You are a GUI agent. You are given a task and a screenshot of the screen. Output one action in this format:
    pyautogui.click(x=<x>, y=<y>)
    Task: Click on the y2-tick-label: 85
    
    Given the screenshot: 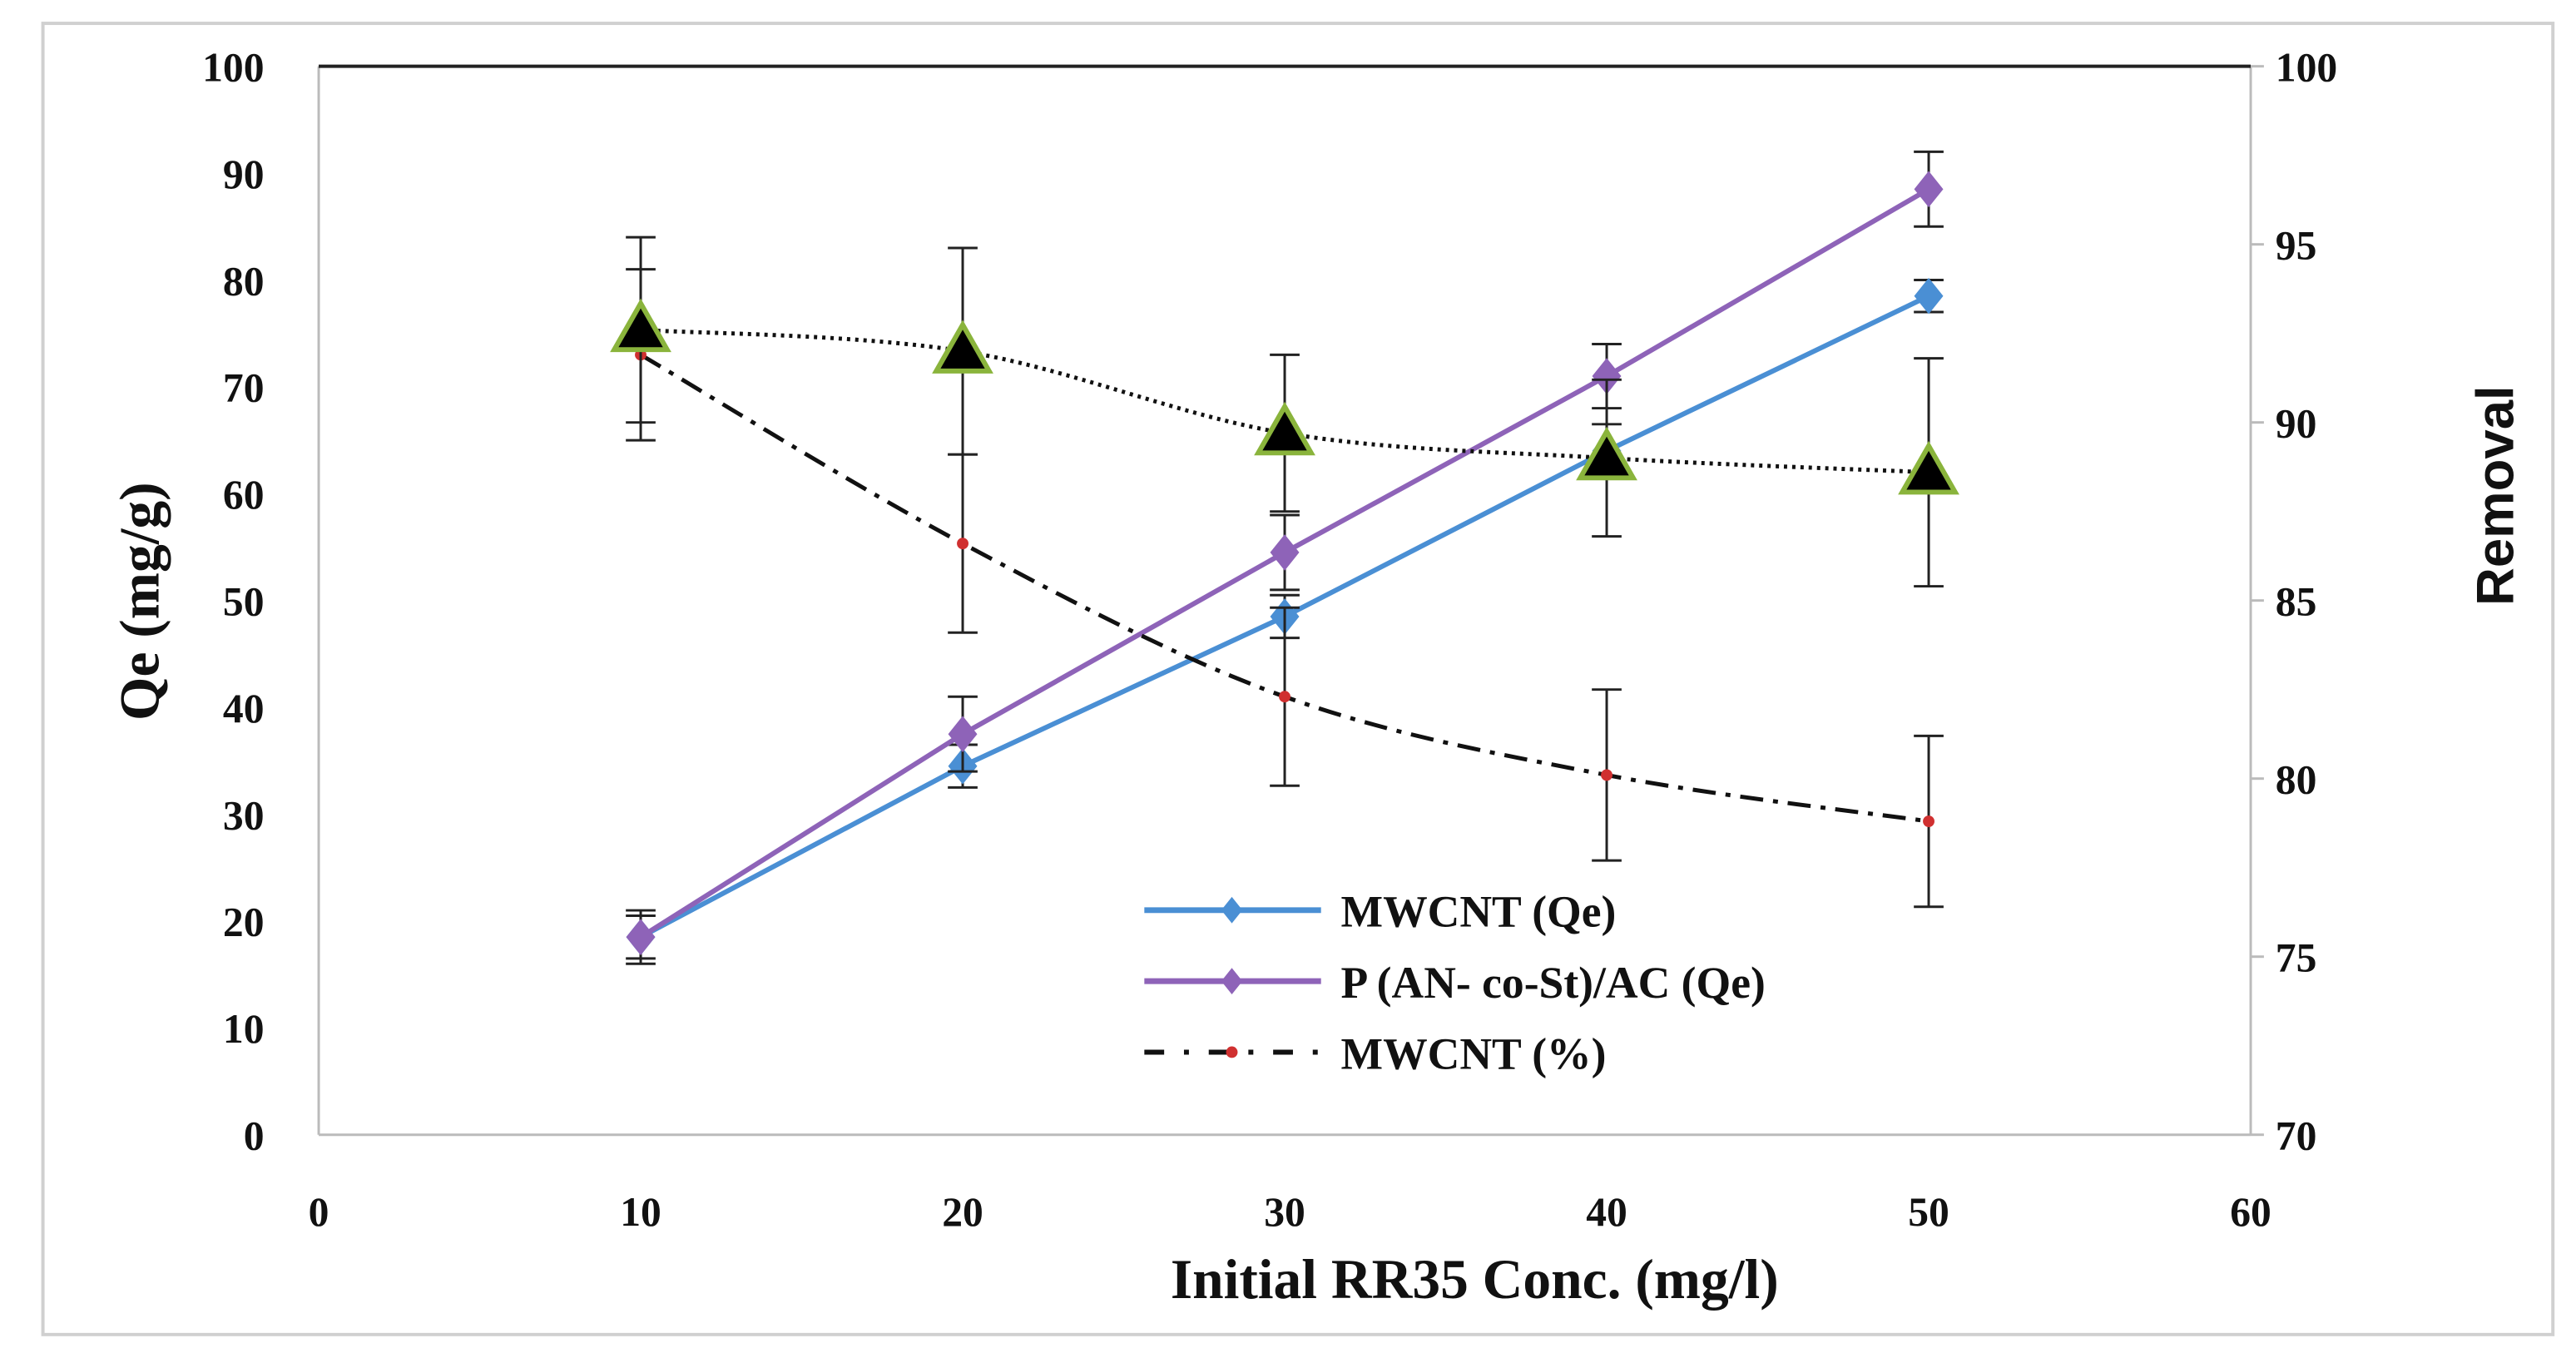 What is the action you would take?
    pyautogui.click(x=2297, y=602)
    